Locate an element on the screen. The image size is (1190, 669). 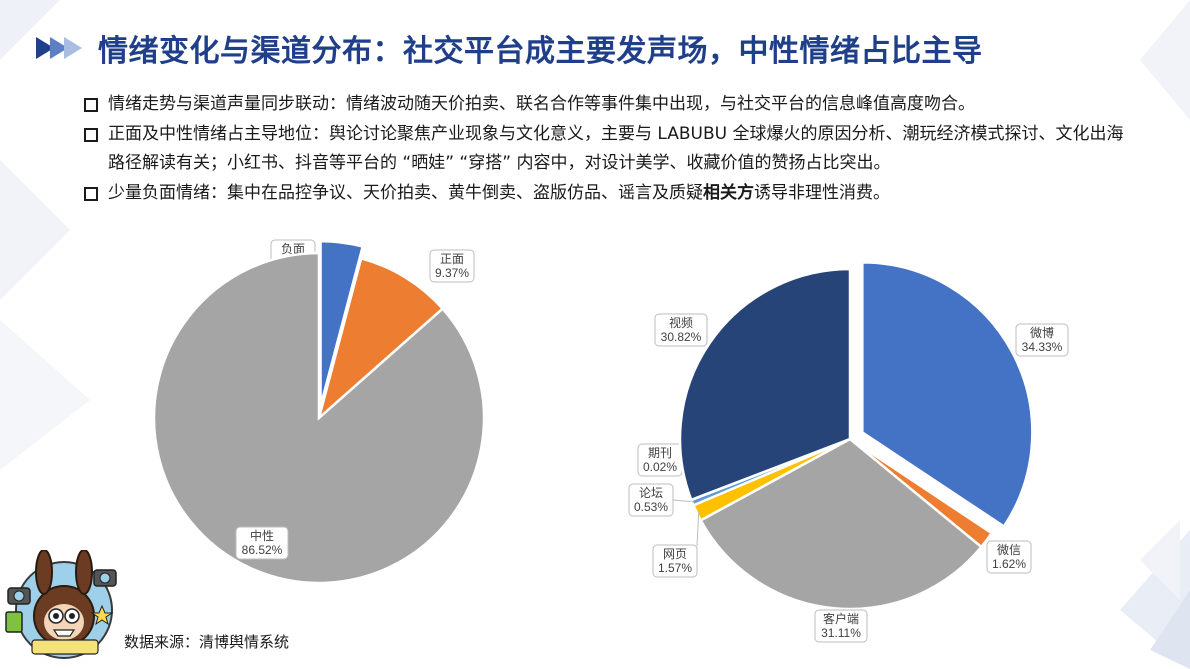
pie-label-1: 微信1.62% is located at coordinates (1009, 557).